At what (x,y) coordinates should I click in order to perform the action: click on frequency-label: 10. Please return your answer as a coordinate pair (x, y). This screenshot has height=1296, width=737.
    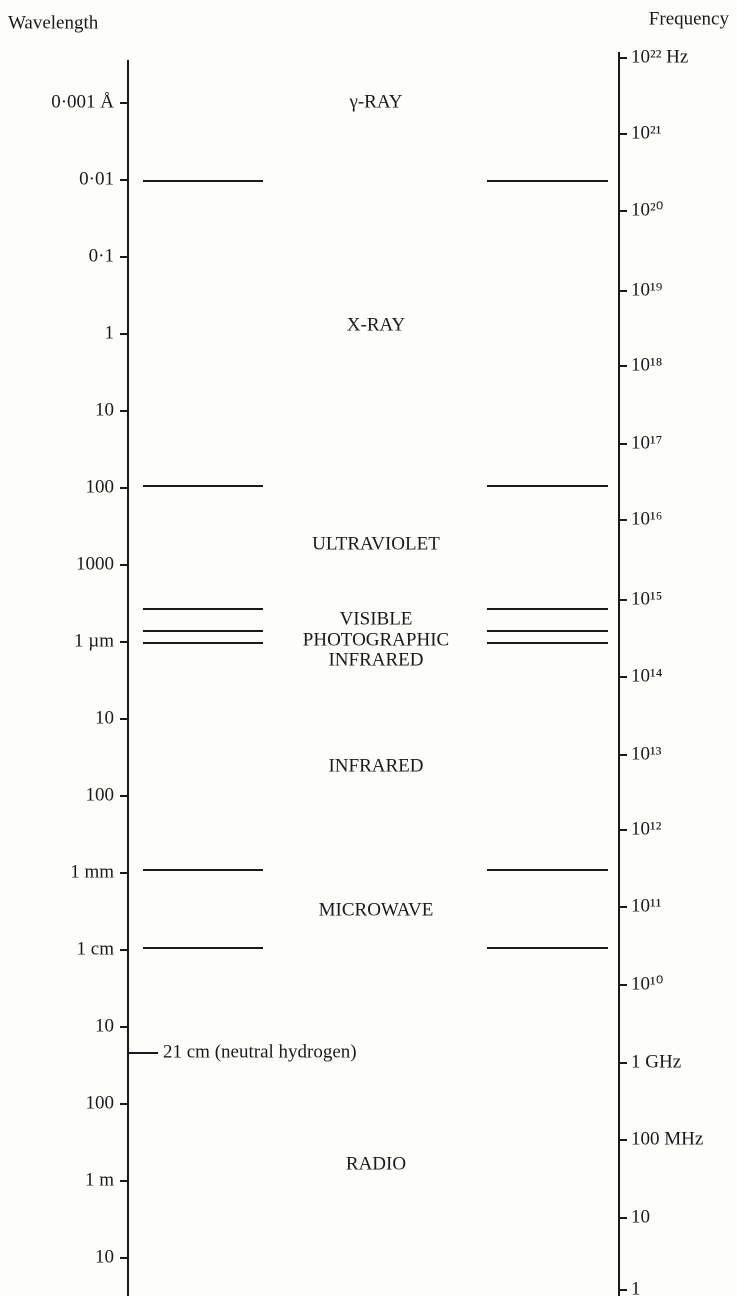
    Looking at the image, I should click on (640, 1216).